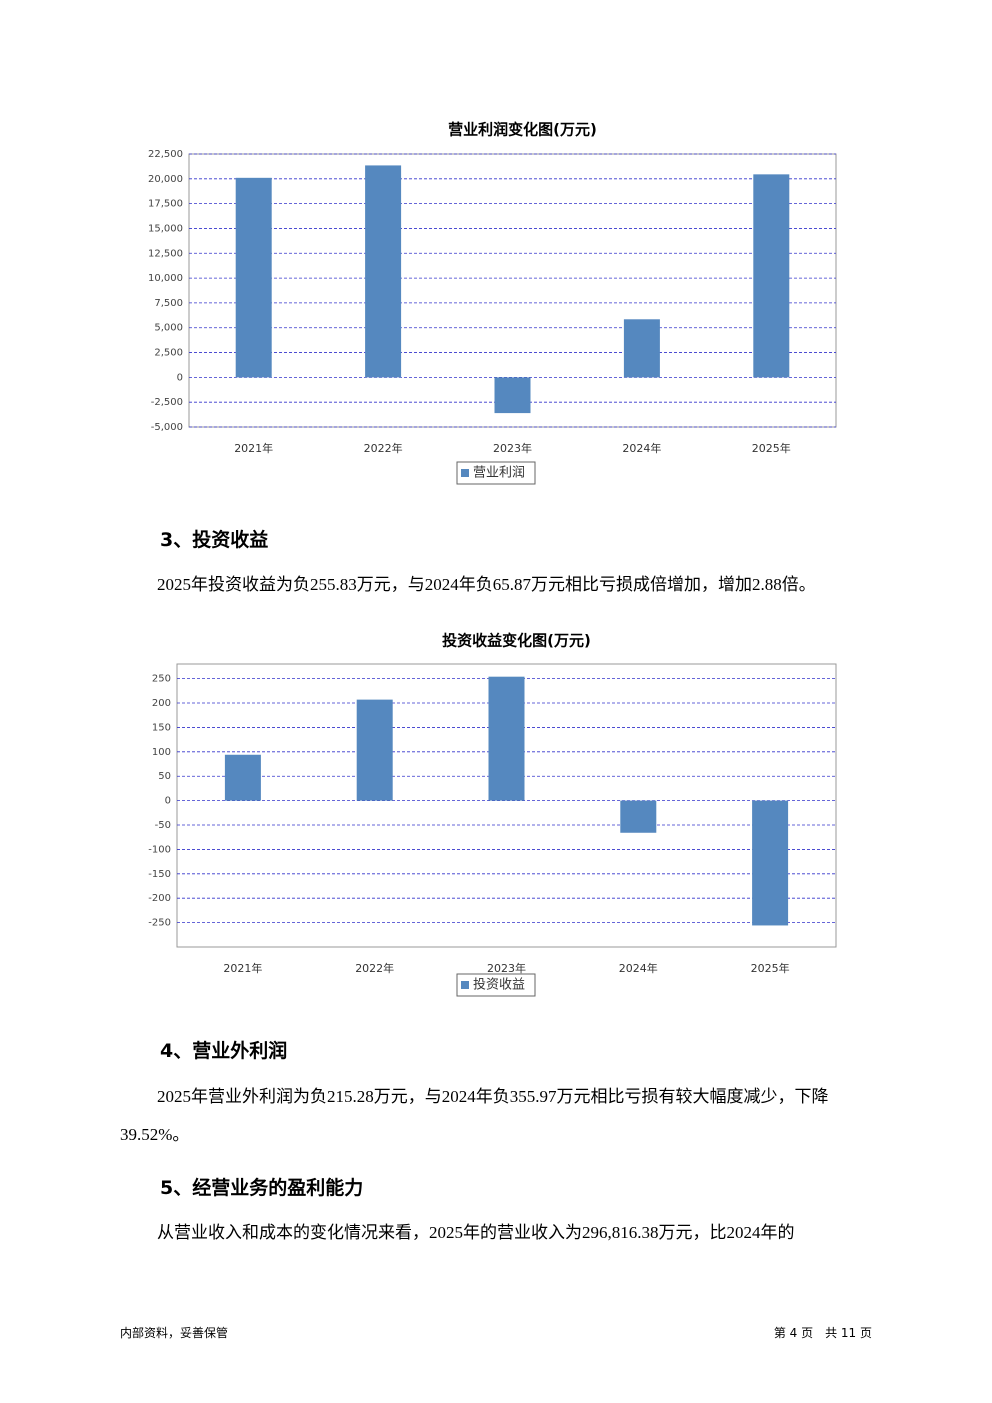  Describe the element at coordinates (164, 776) in the screenshot. I see `y-tick-label: 50` at that location.